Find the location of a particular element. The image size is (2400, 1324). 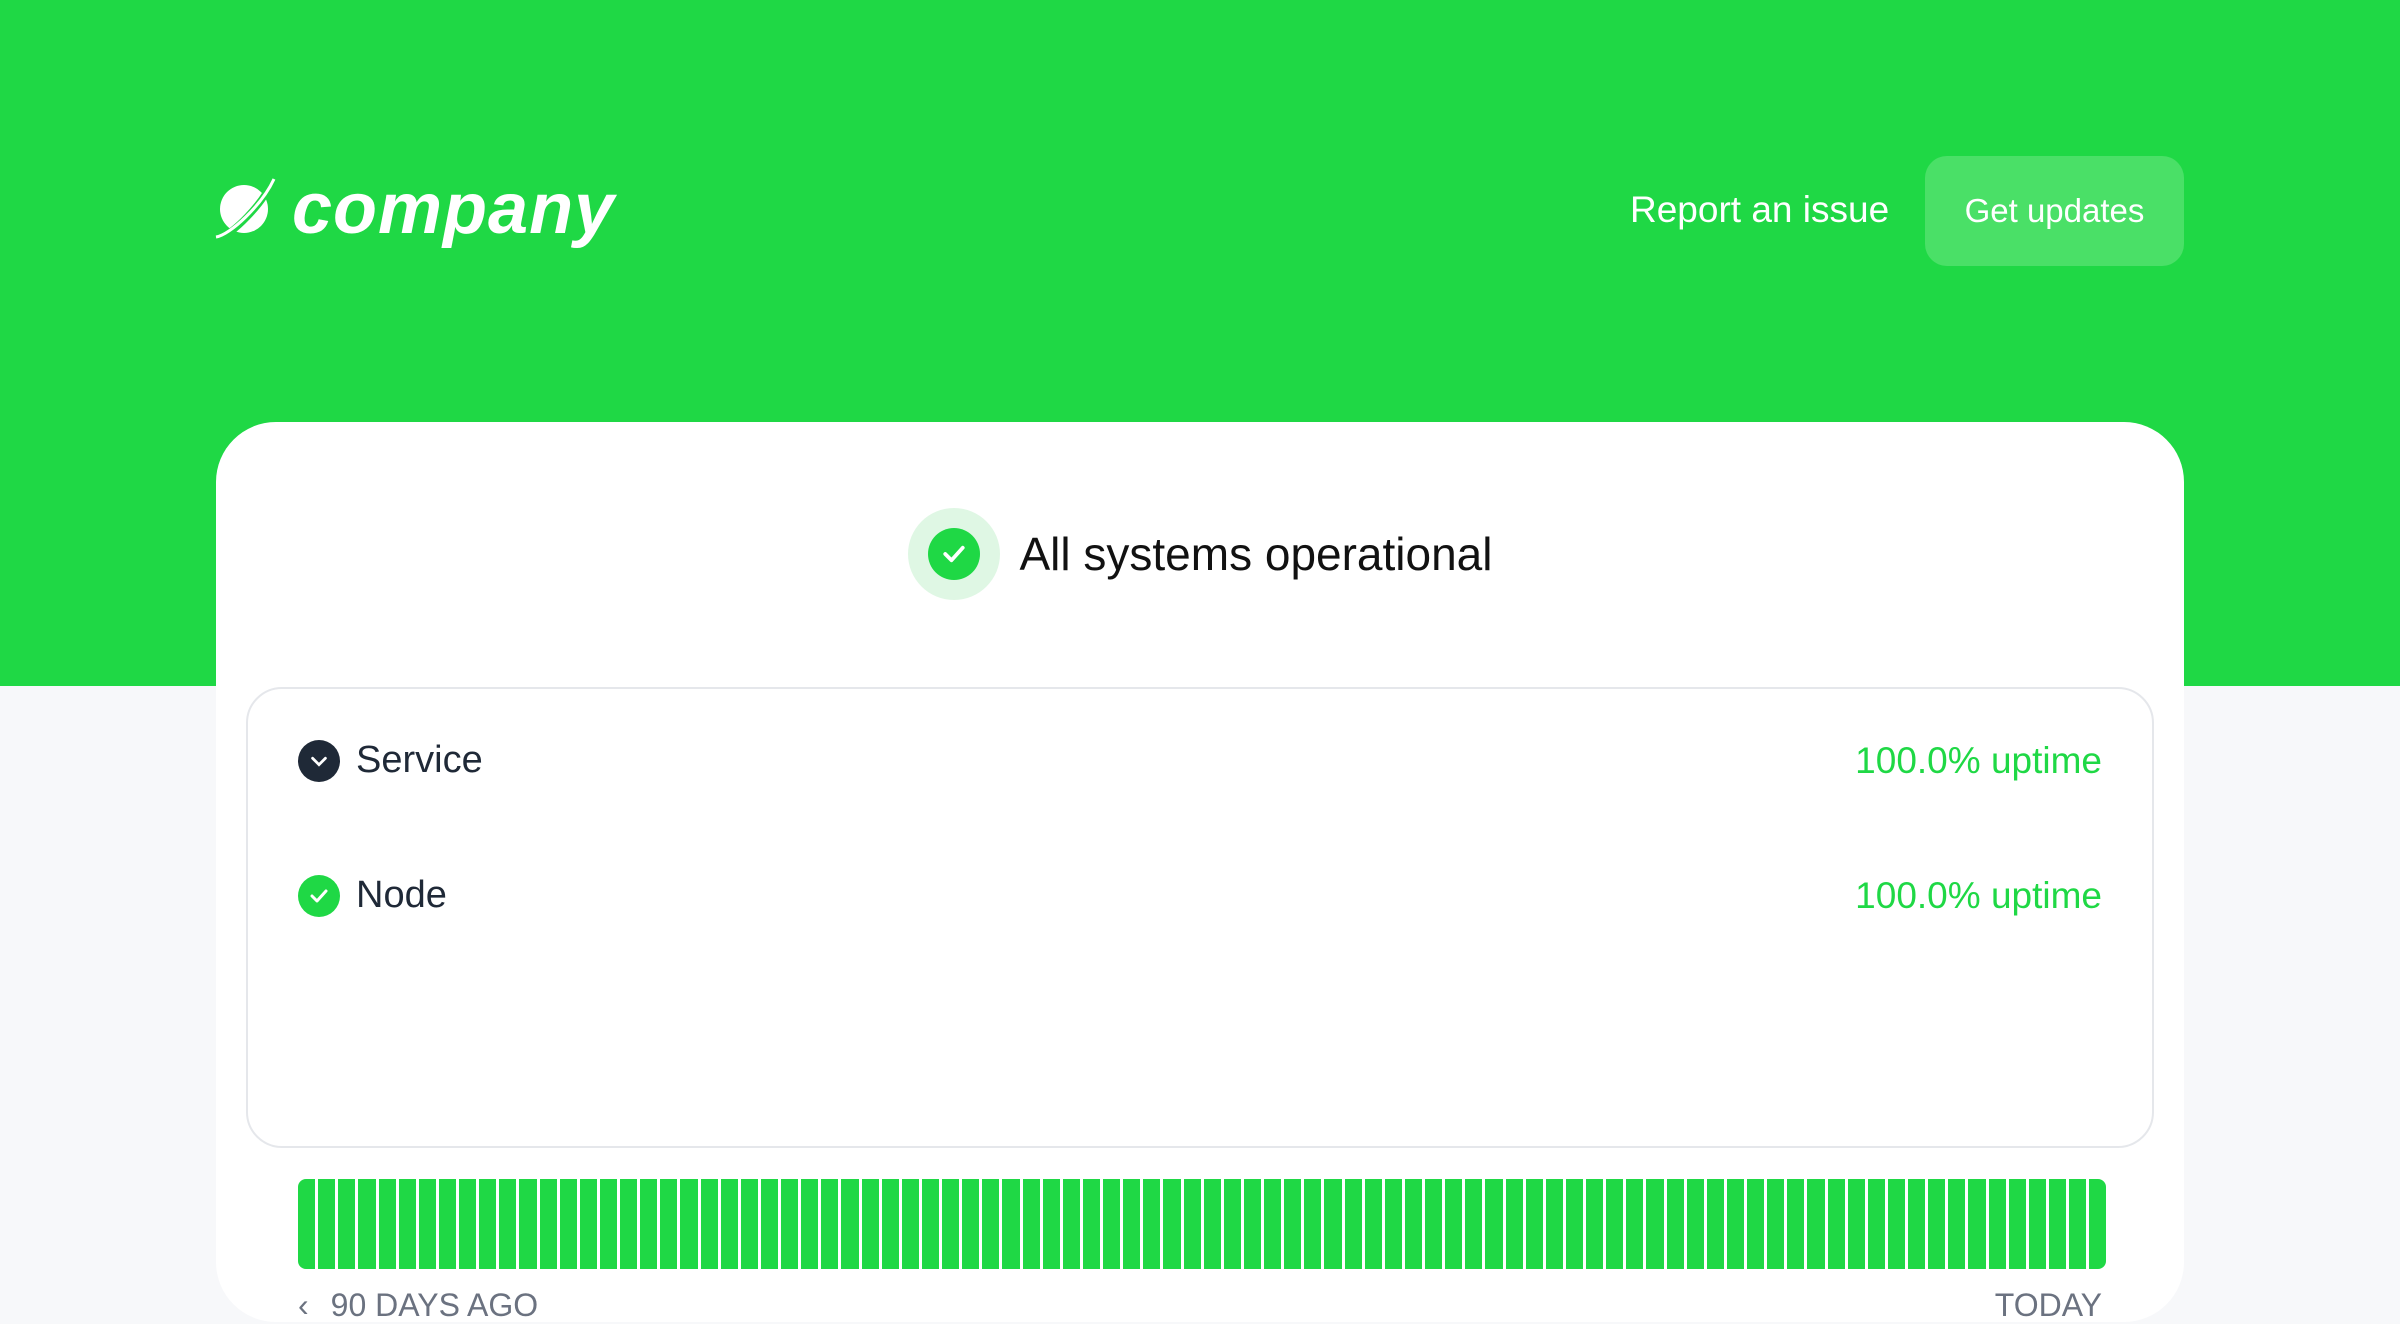

component-name: Node is located at coordinates (401, 895).